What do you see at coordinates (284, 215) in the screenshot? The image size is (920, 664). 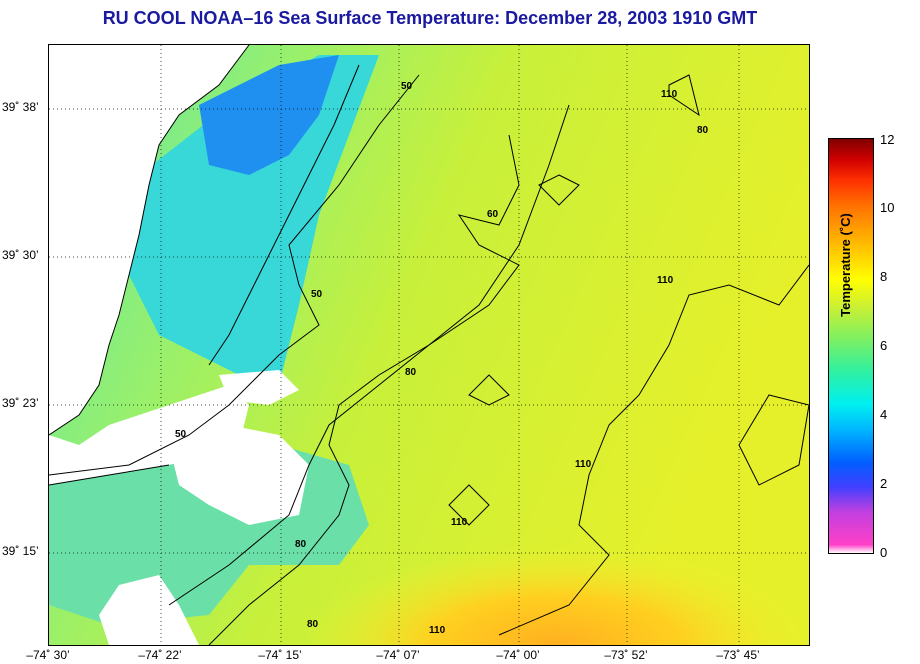 I see `barrier-island` at bounding box center [284, 215].